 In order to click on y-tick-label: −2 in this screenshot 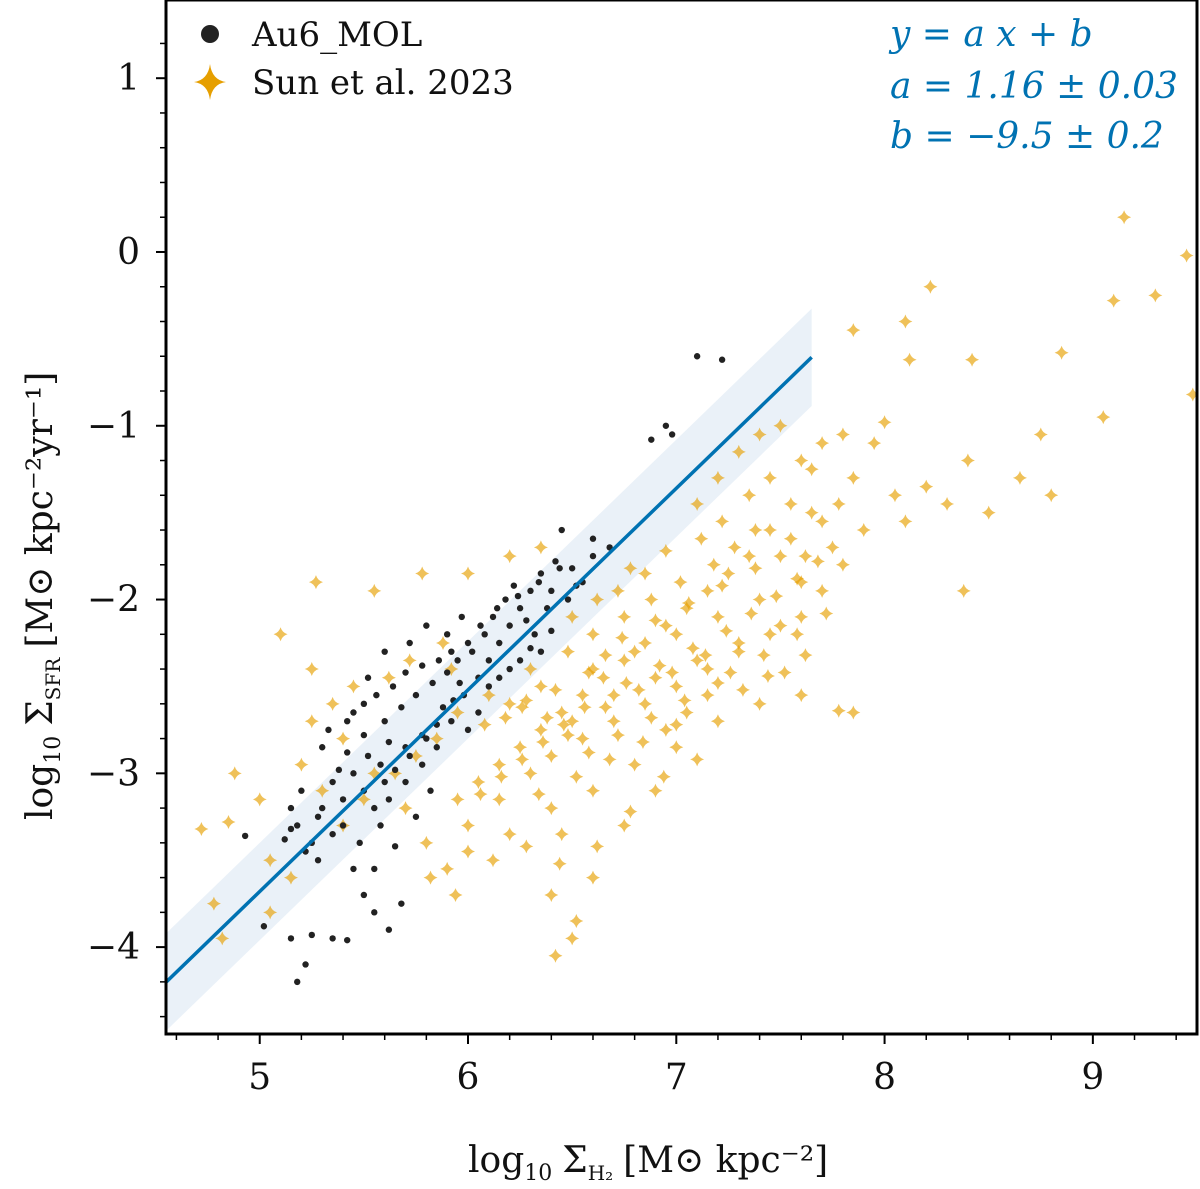, I will do `click(113, 600)`.